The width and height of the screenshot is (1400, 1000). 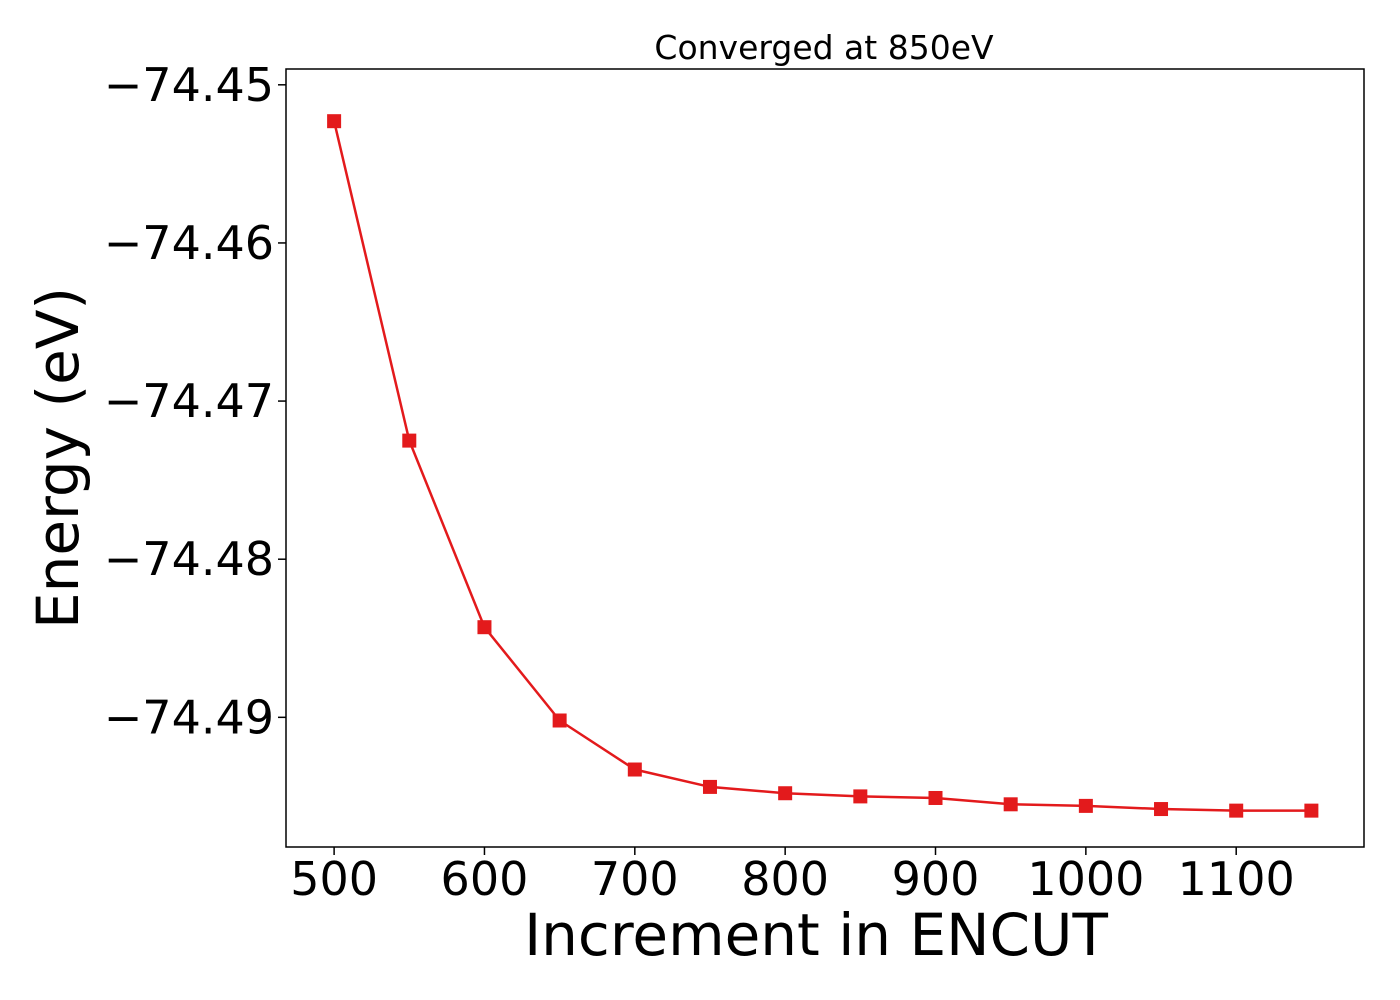 What do you see at coordinates (189, 401) in the screenshot?
I see `y-tick-label: −74.47` at bounding box center [189, 401].